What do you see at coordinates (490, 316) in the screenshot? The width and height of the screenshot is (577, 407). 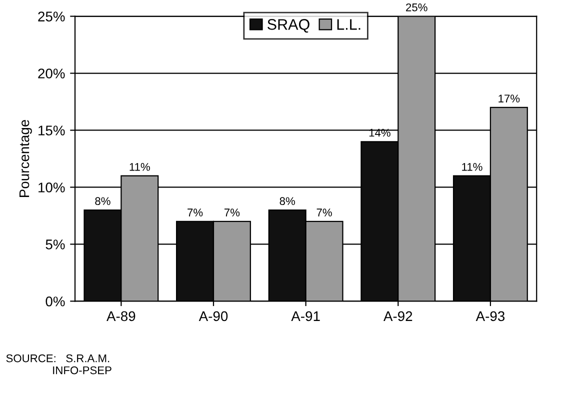 I see `x-tick-label: A-93` at bounding box center [490, 316].